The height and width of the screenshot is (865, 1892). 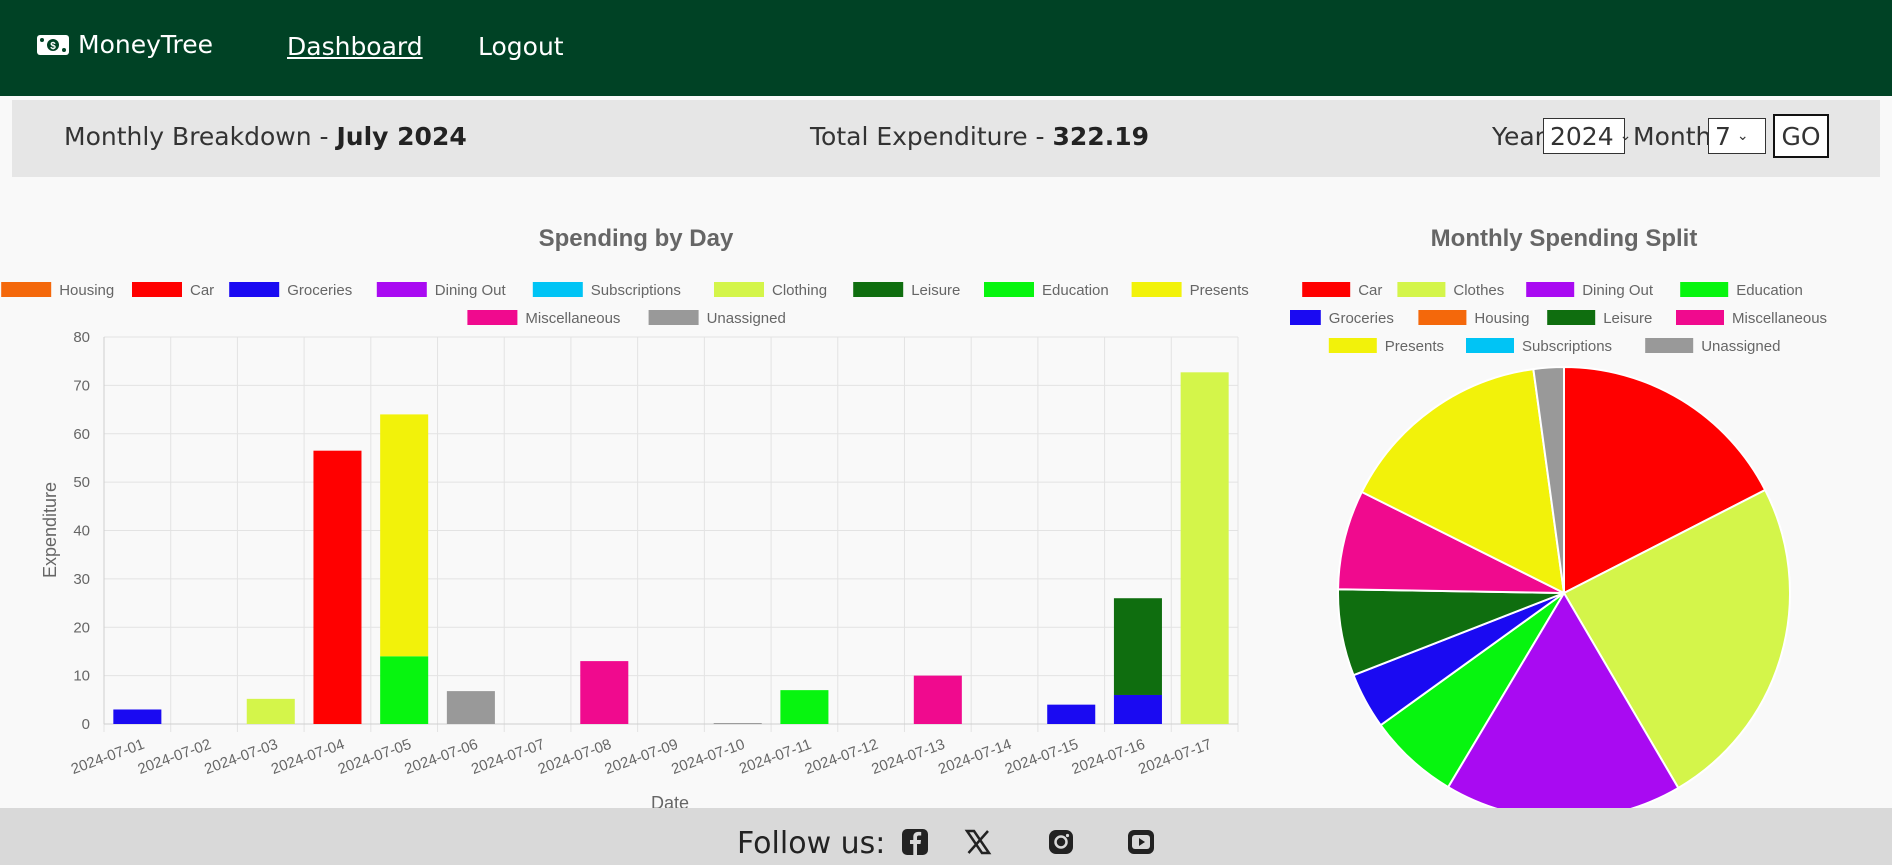 What do you see at coordinates (1672, 136) in the screenshot?
I see `month-label: Month` at bounding box center [1672, 136].